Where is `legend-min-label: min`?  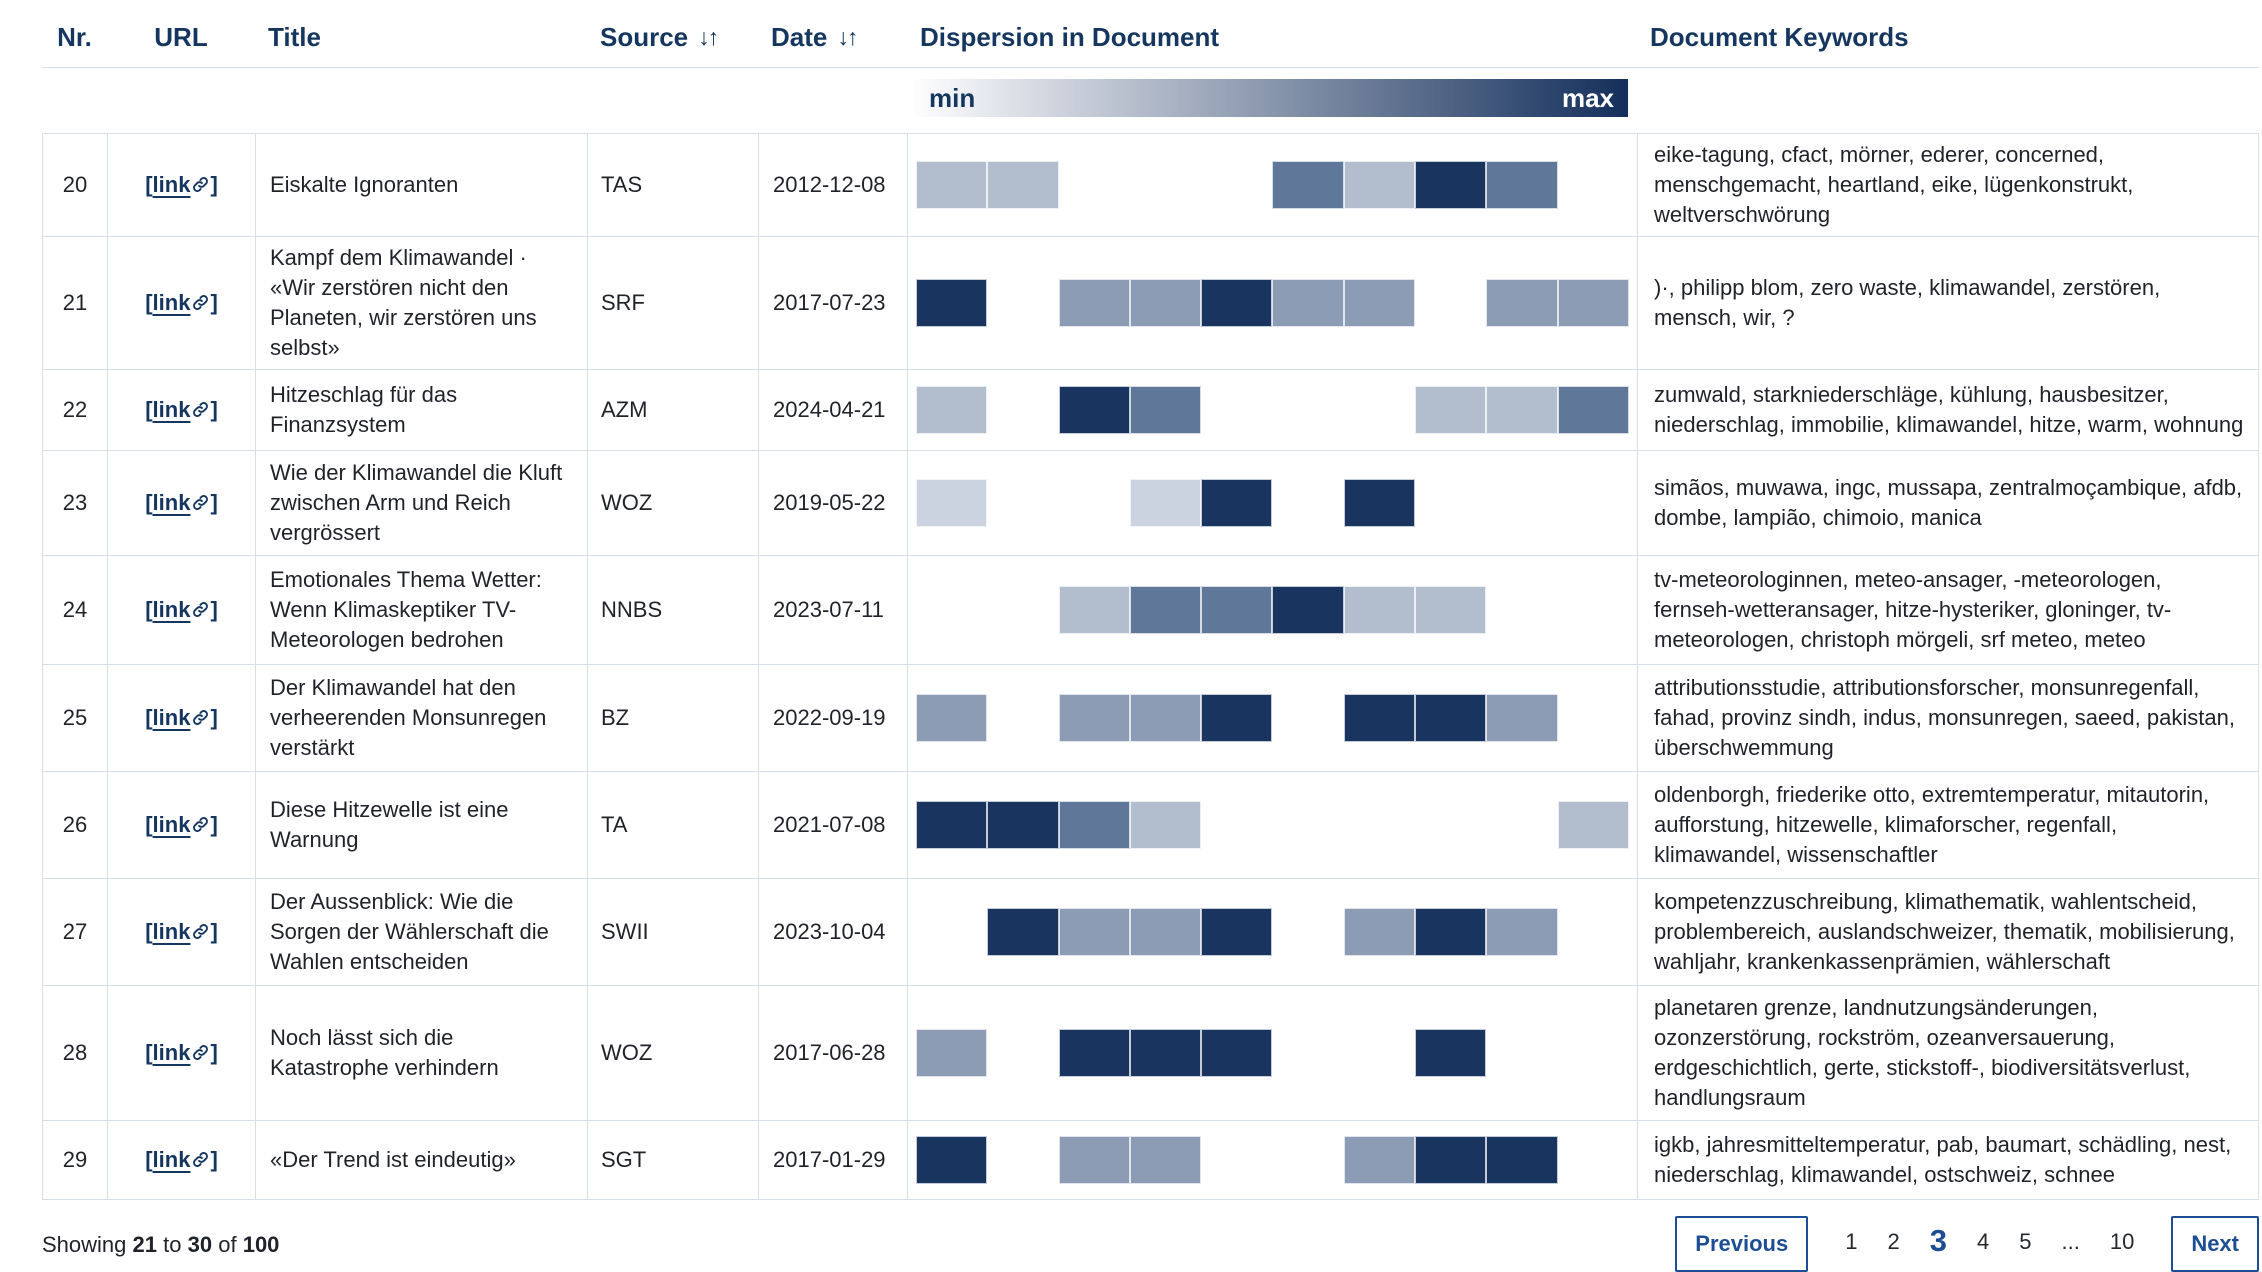 legend-min-label: min is located at coordinates (952, 97).